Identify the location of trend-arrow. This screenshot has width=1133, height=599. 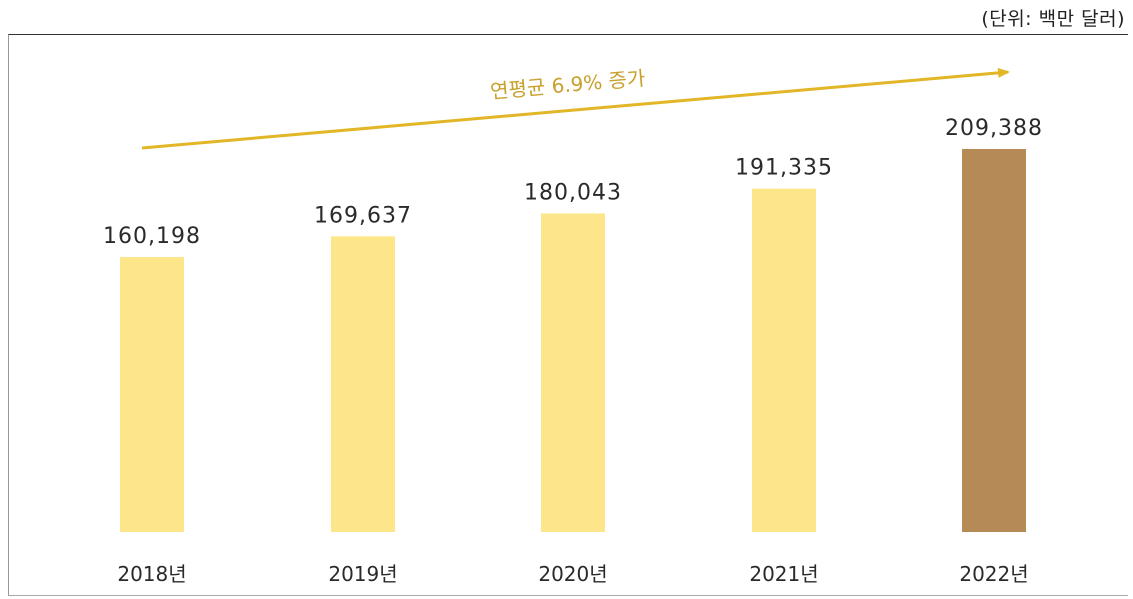
(575, 108).